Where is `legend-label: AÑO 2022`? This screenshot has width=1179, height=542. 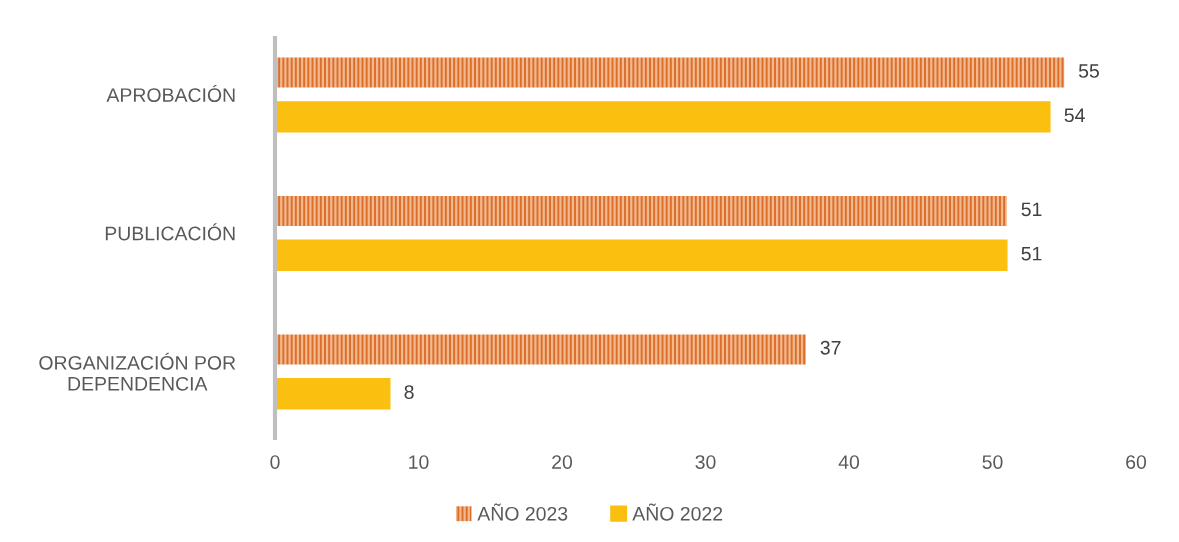 legend-label: AÑO 2022 is located at coordinates (677, 512).